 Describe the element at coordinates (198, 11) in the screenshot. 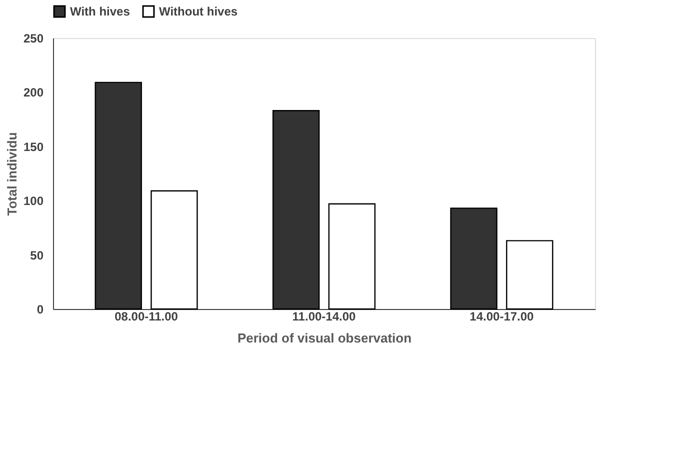

I see `legend-label: Without hives` at that location.